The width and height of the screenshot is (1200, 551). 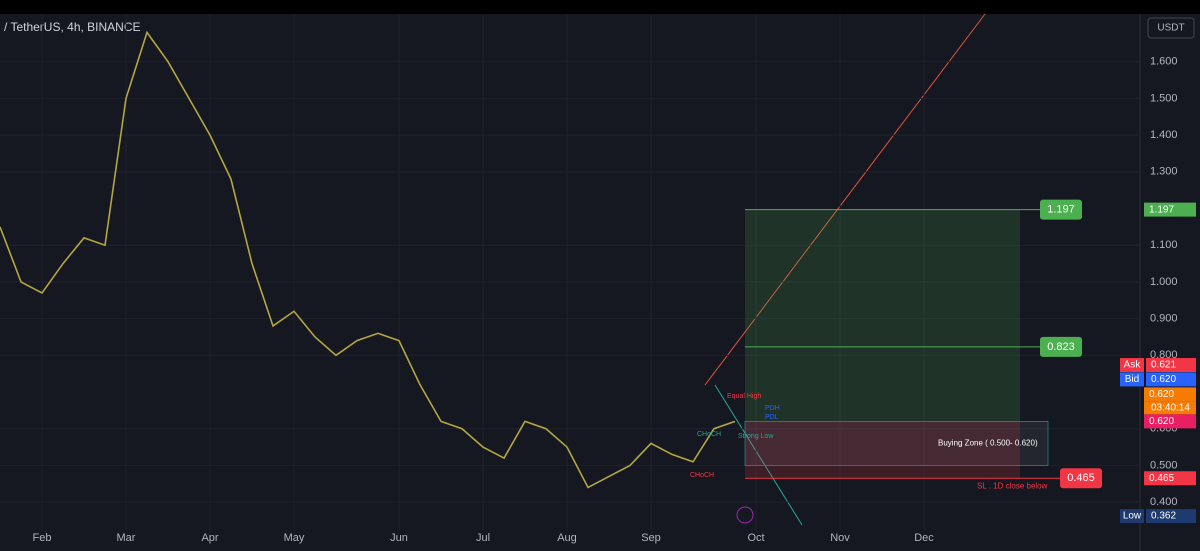 What do you see at coordinates (1164, 502) in the screenshot?
I see `y-tick-label: 0.400` at bounding box center [1164, 502].